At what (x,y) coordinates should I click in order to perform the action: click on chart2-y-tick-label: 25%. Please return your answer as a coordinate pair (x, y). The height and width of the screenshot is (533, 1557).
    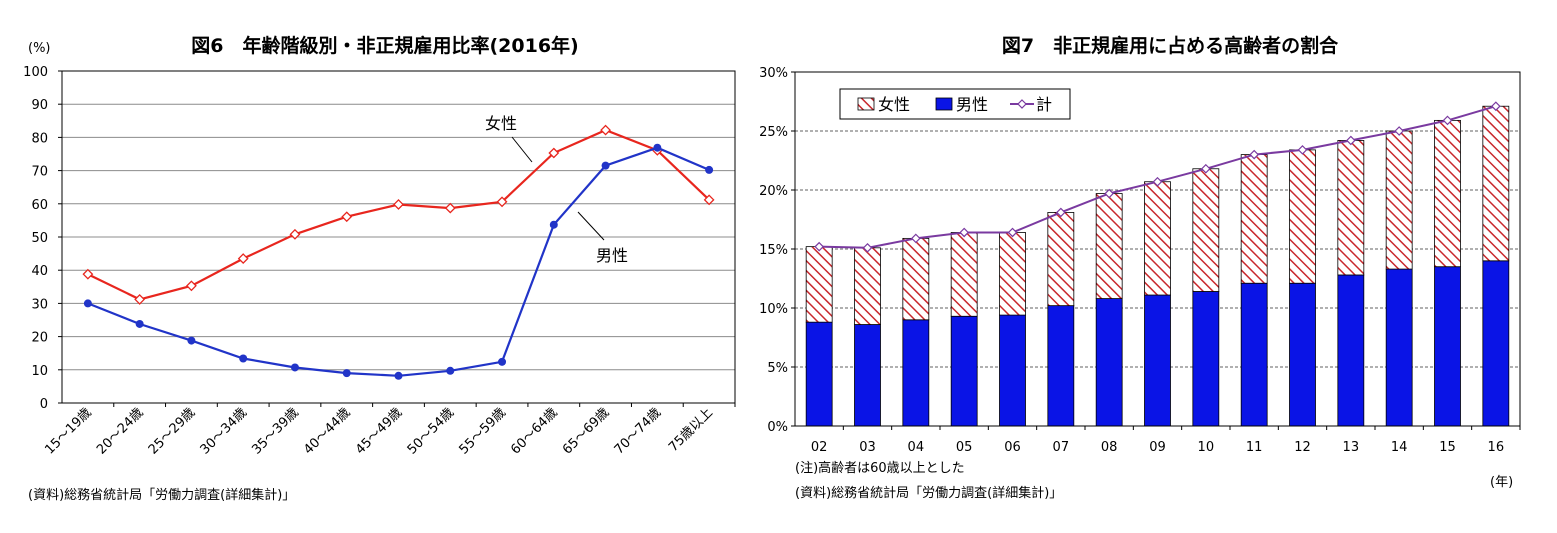
    Looking at the image, I should click on (773, 132).